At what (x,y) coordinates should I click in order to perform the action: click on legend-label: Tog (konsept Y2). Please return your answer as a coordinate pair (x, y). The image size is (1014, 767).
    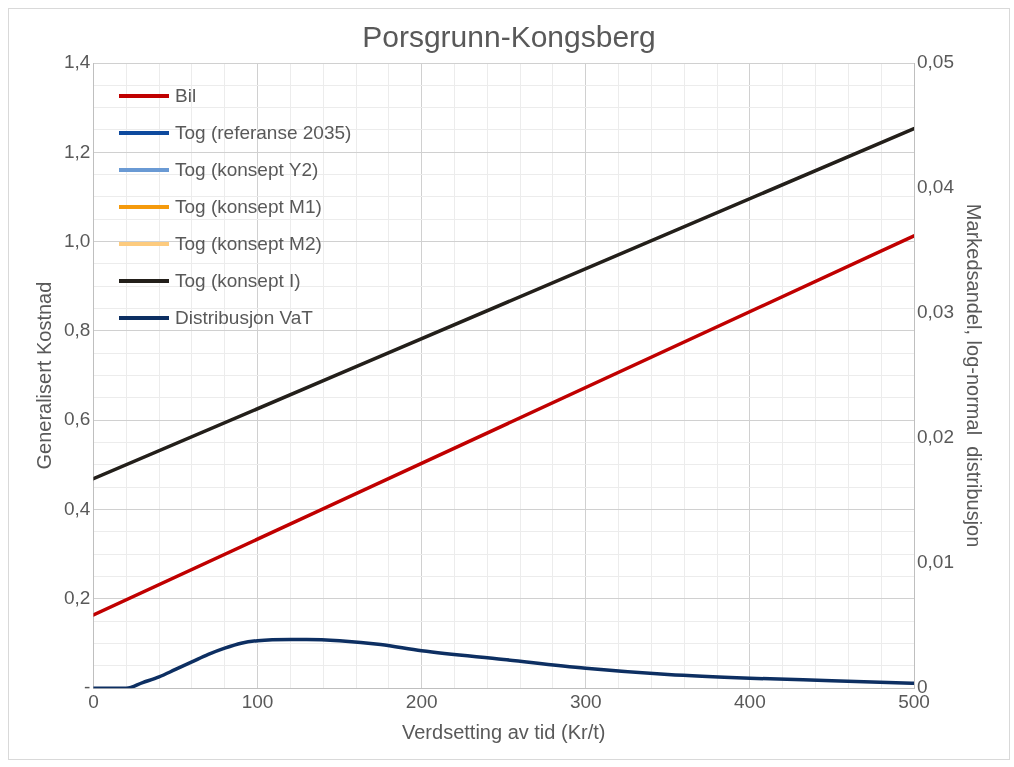
    Looking at the image, I should click on (247, 169).